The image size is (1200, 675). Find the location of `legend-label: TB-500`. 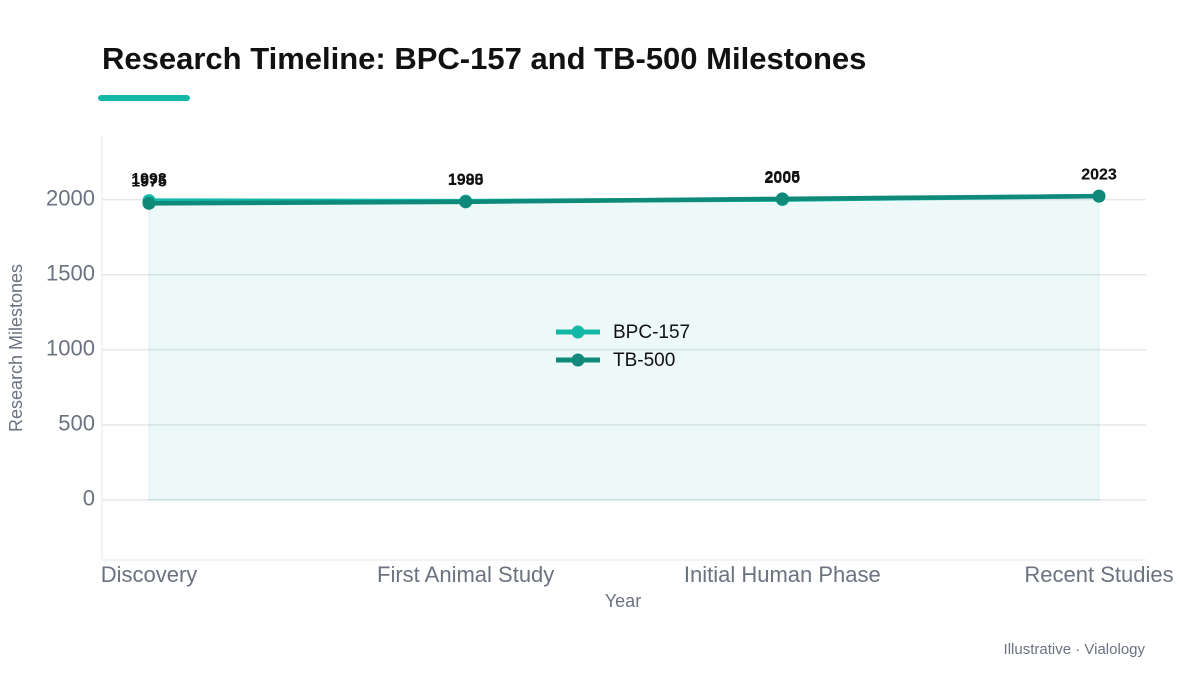

legend-label: TB-500 is located at coordinates (644, 360).